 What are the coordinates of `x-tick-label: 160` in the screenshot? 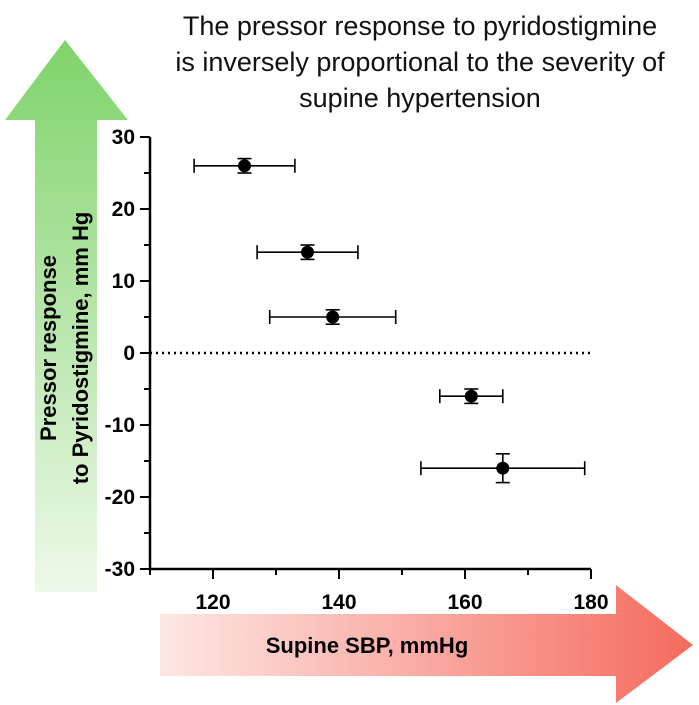 It's located at (464, 602).